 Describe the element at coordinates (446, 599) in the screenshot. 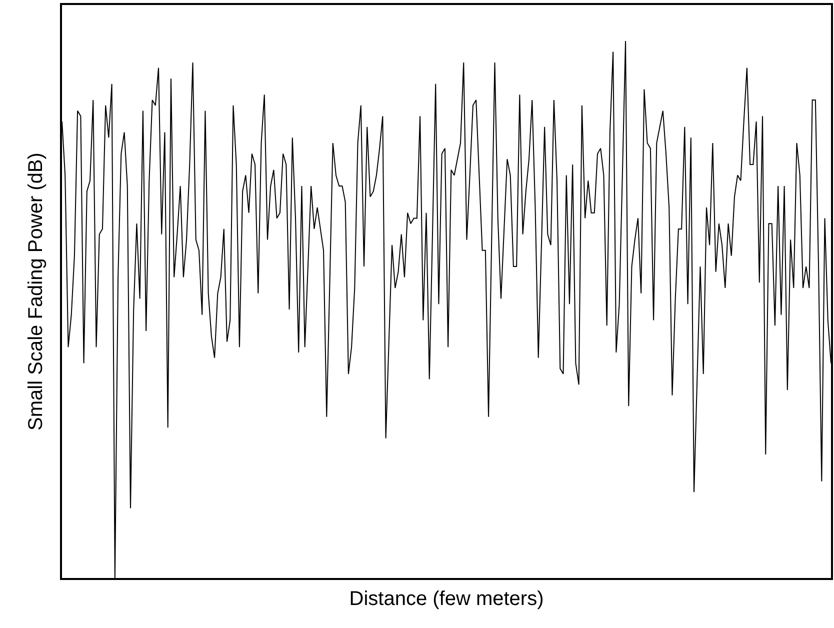

I see `x-axis-title: Distance (few meters)` at that location.